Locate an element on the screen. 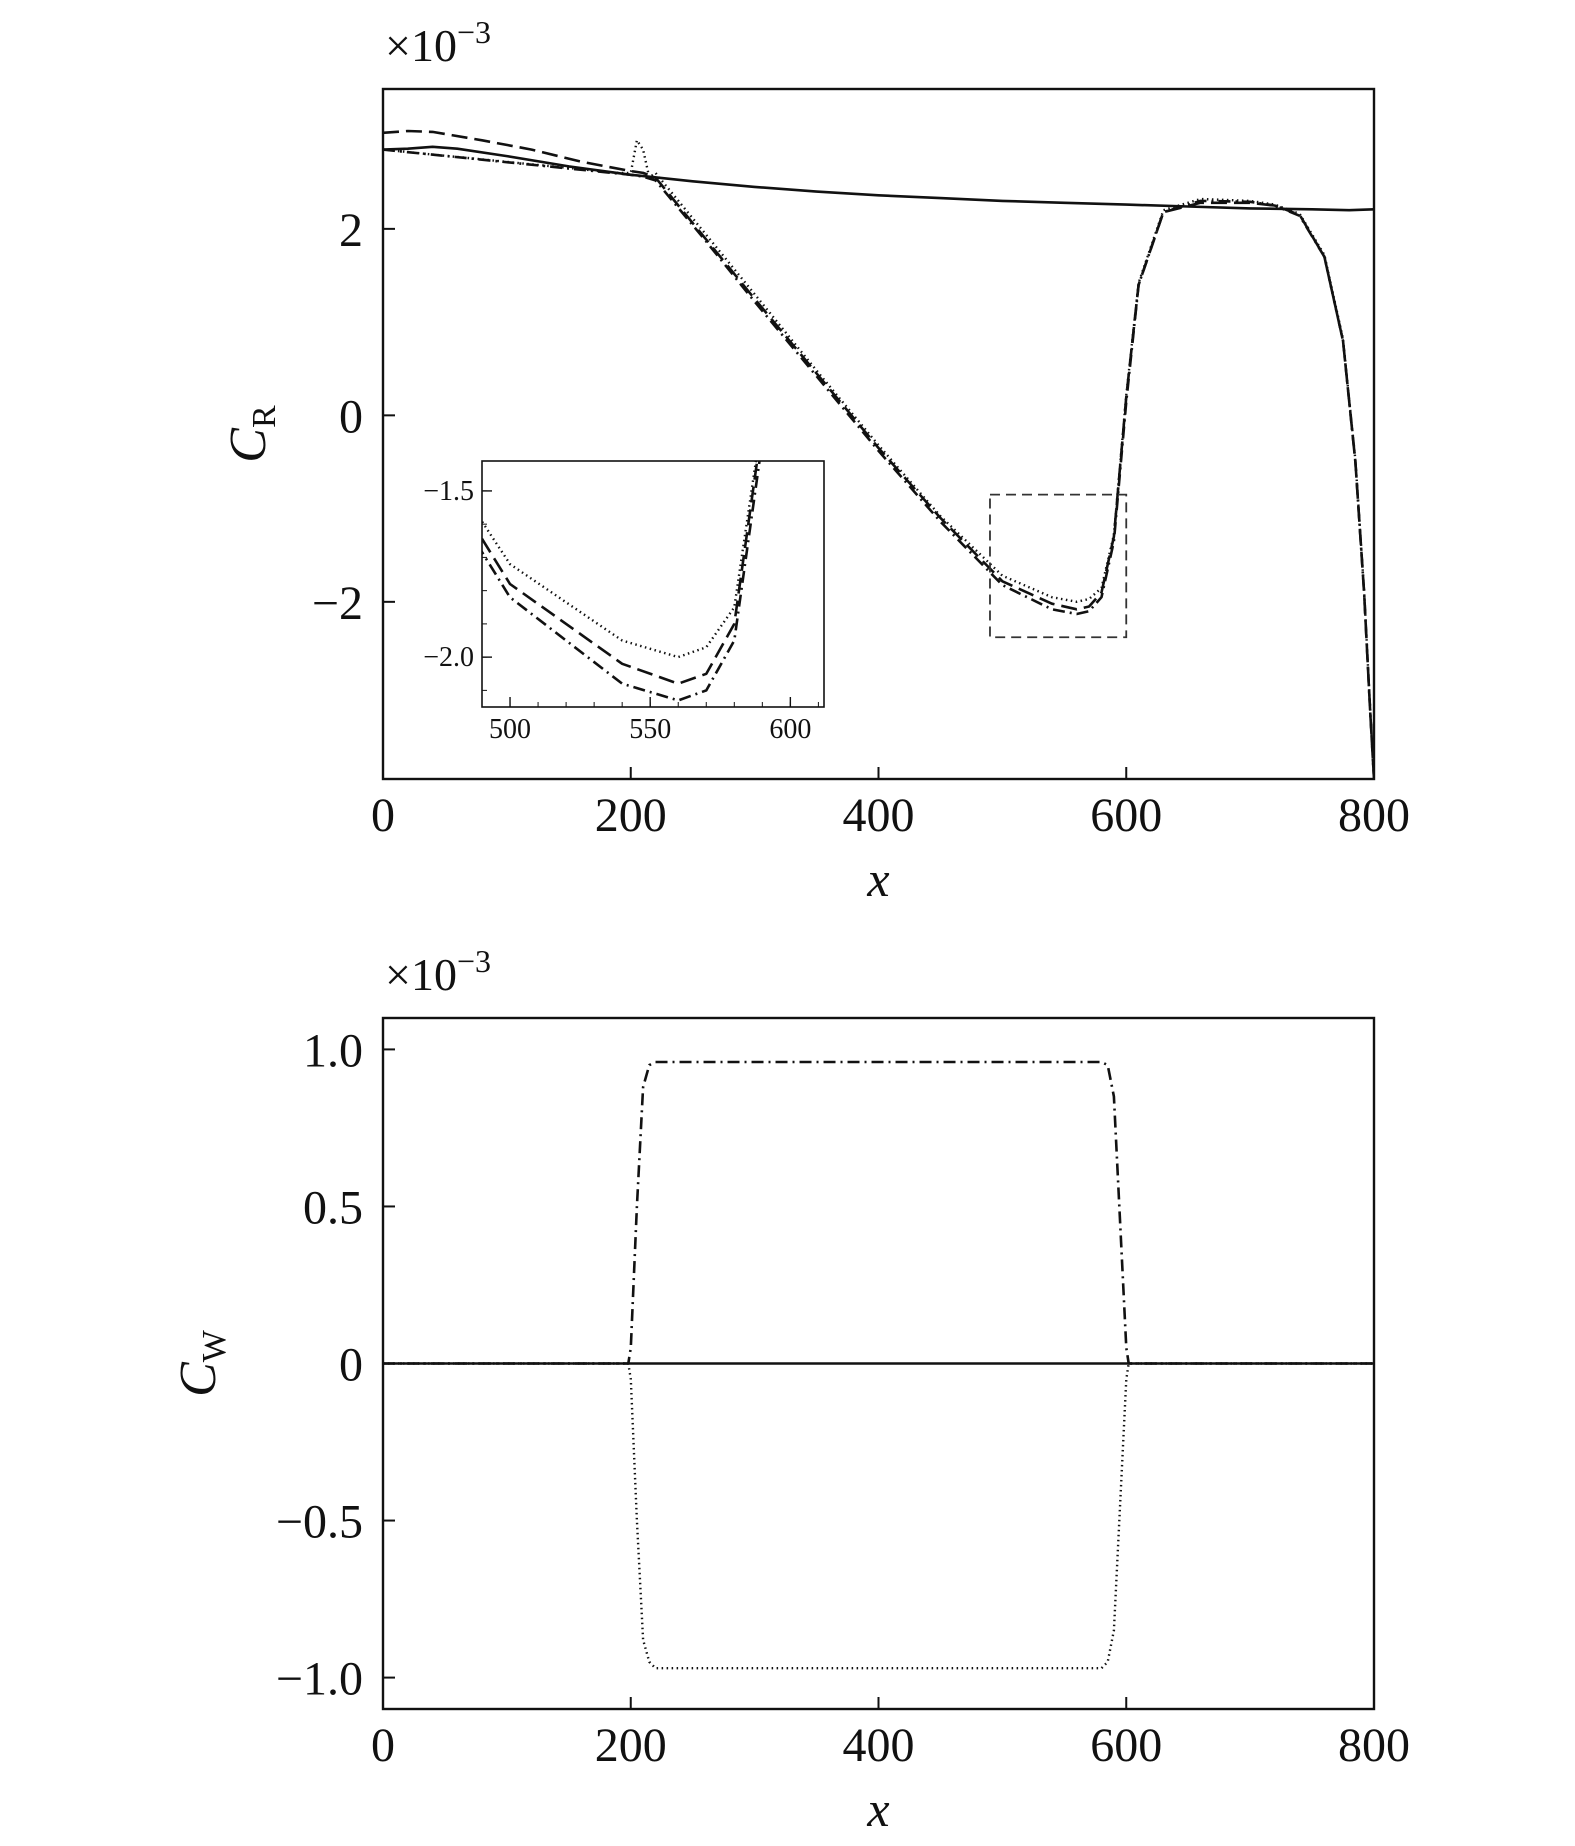 This screenshot has width=1575, height=1846. y-tick-label: 0.5 is located at coordinates (333, 1207).